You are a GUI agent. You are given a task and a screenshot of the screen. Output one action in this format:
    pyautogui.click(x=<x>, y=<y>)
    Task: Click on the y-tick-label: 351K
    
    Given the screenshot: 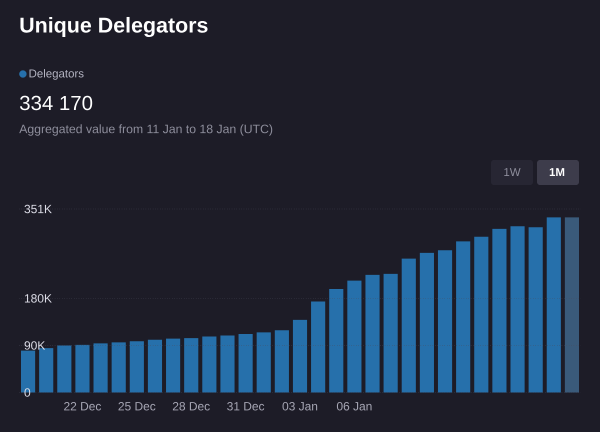 What is the action you would take?
    pyautogui.click(x=38, y=209)
    